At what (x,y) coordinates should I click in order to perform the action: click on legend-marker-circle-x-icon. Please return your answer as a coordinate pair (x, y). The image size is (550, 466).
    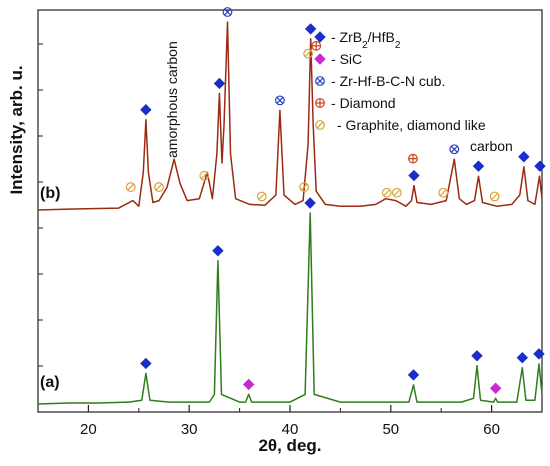
    Looking at the image, I should click on (320, 81).